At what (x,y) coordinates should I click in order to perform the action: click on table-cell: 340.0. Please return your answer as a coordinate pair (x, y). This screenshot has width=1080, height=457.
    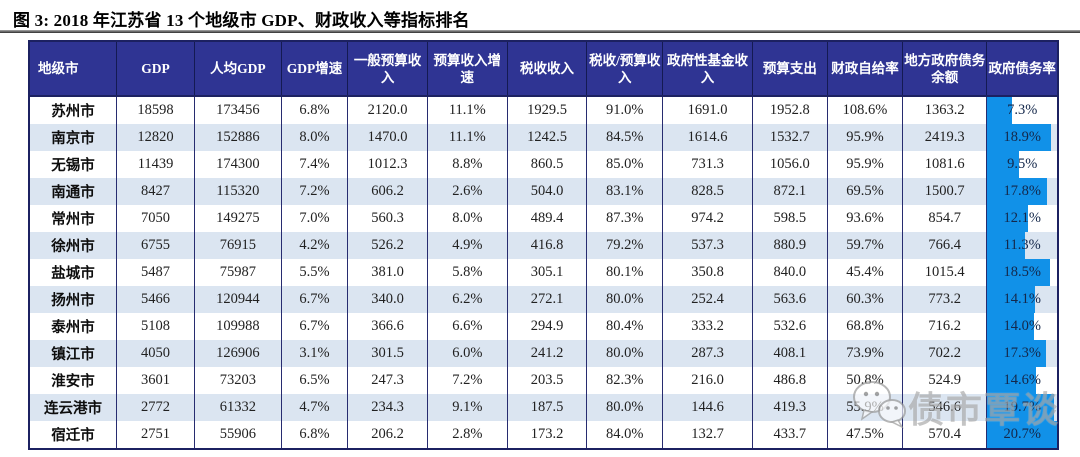
    Looking at the image, I should click on (387, 299).